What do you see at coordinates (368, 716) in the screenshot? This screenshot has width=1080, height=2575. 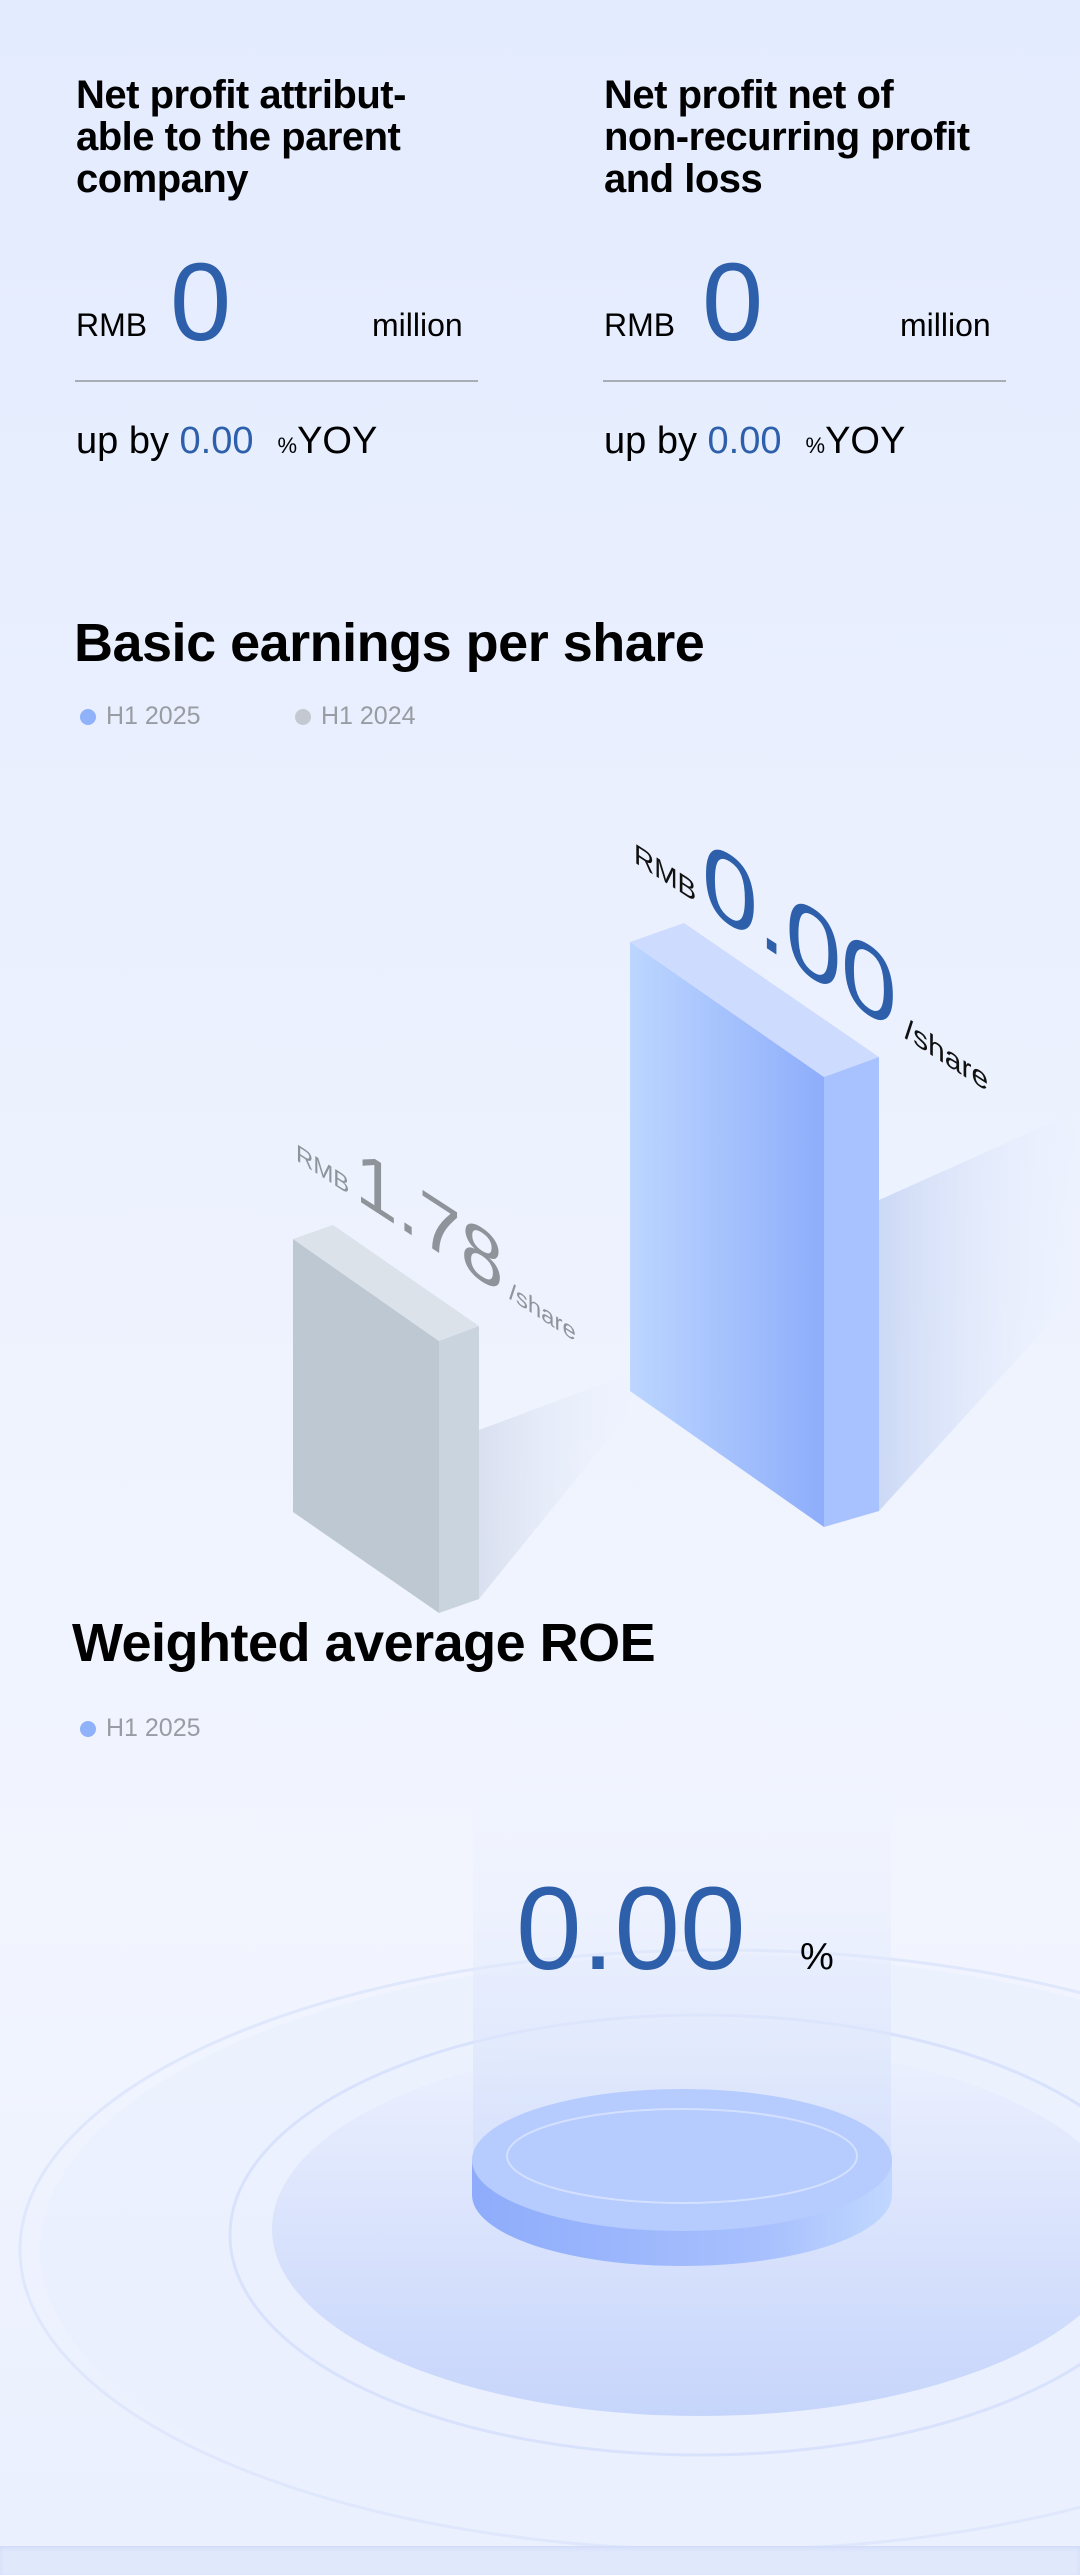 I see `legend-label: H1 2024` at bounding box center [368, 716].